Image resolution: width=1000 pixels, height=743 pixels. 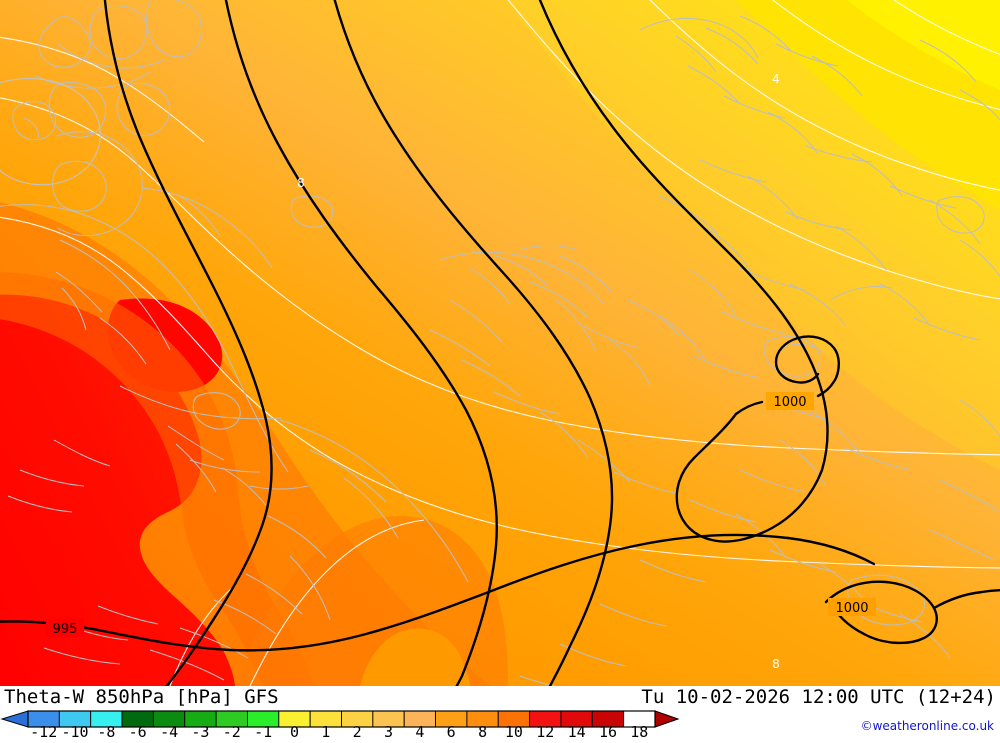 What do you see at coordinates (927, 726) in the screenshot?
I see `copyright-notice: ©weatheronline.co.uk` at bounding box center [927, 726].